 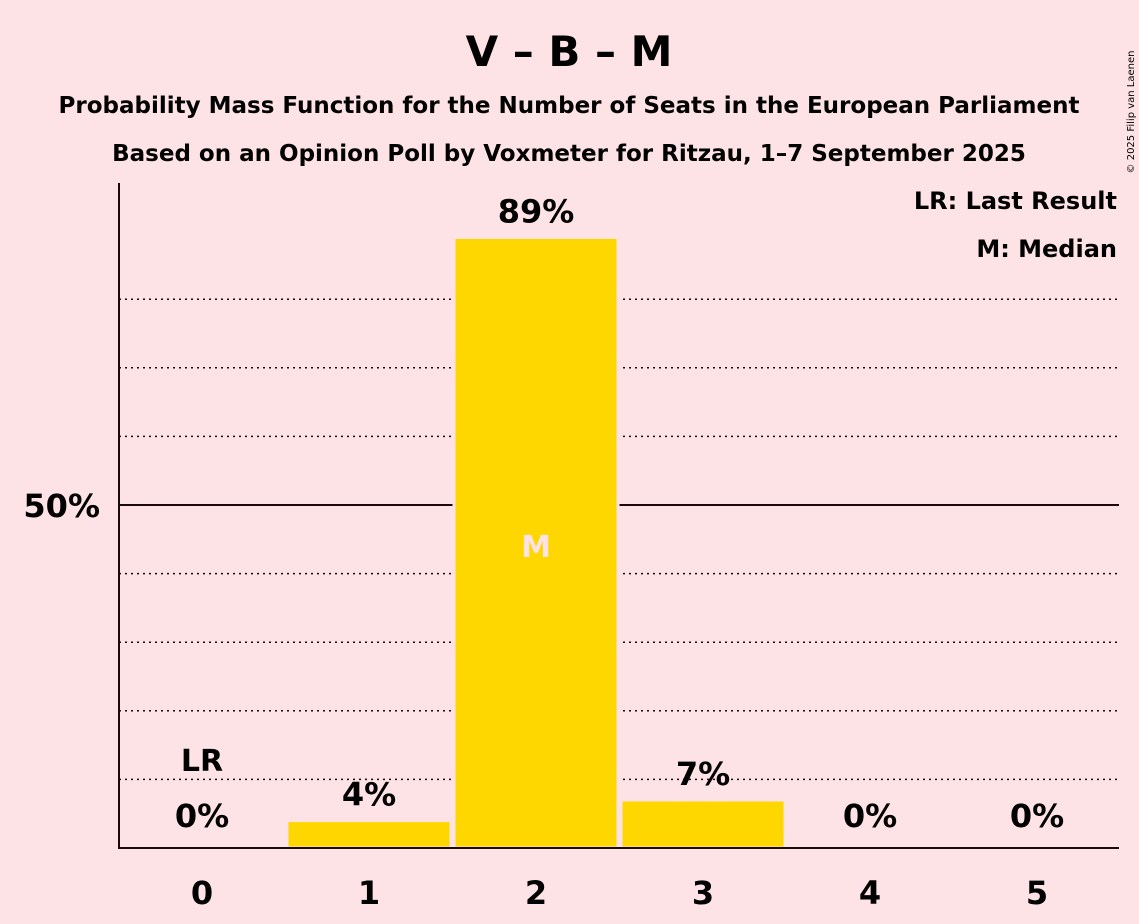 What do you see at coordinates (536, 211) in the screenshot?
I see `data-label-2: 89%` at bounding box center [536, 211].